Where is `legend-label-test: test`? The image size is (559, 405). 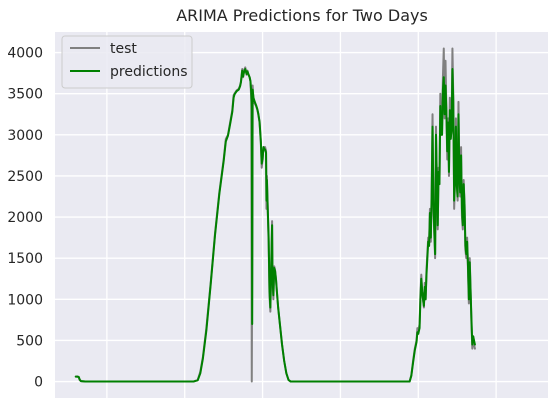 legend-label-test: test is located at coordinates (123, 49).